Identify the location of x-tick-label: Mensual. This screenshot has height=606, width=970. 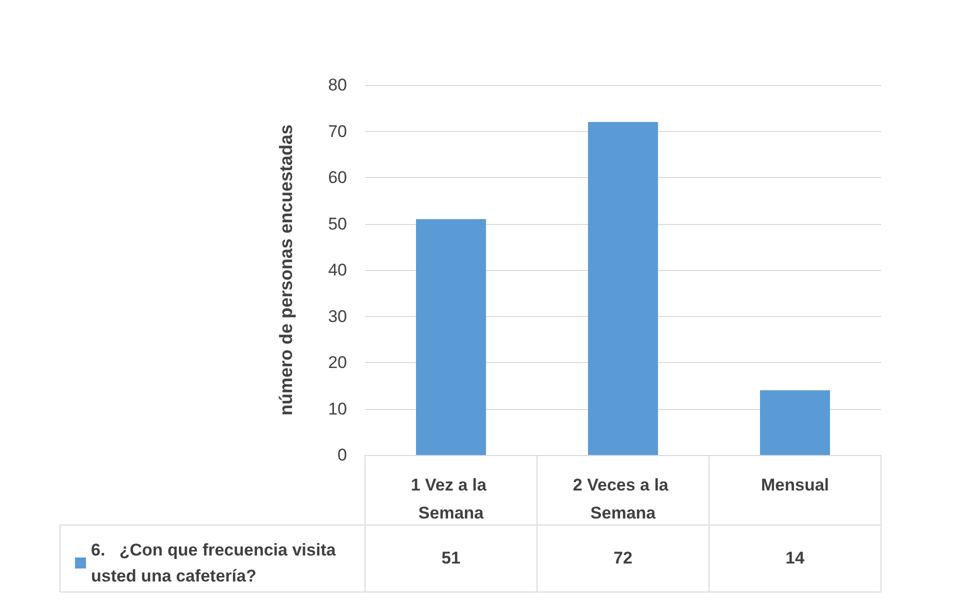
(795, 485).